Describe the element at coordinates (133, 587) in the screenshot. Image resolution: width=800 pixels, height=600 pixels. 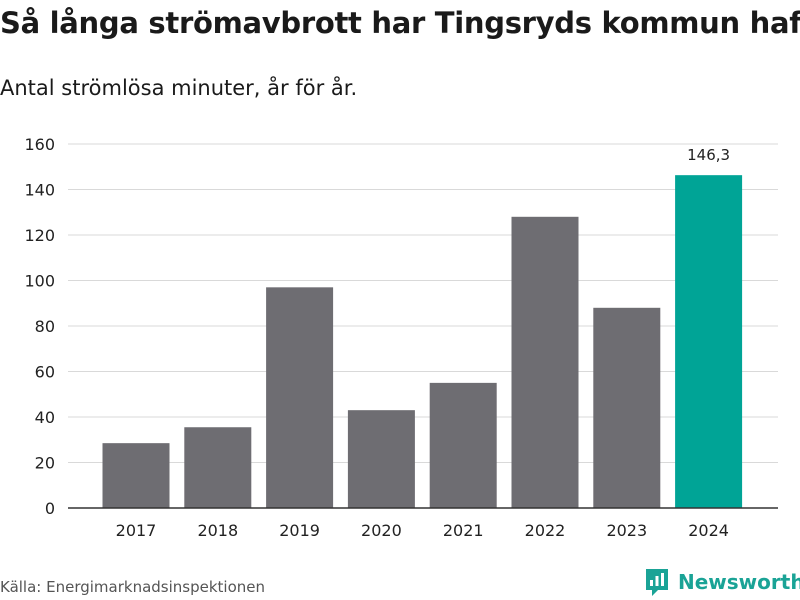
I see `source-note: Källa: Energimarknadsinspektionen` at that location.